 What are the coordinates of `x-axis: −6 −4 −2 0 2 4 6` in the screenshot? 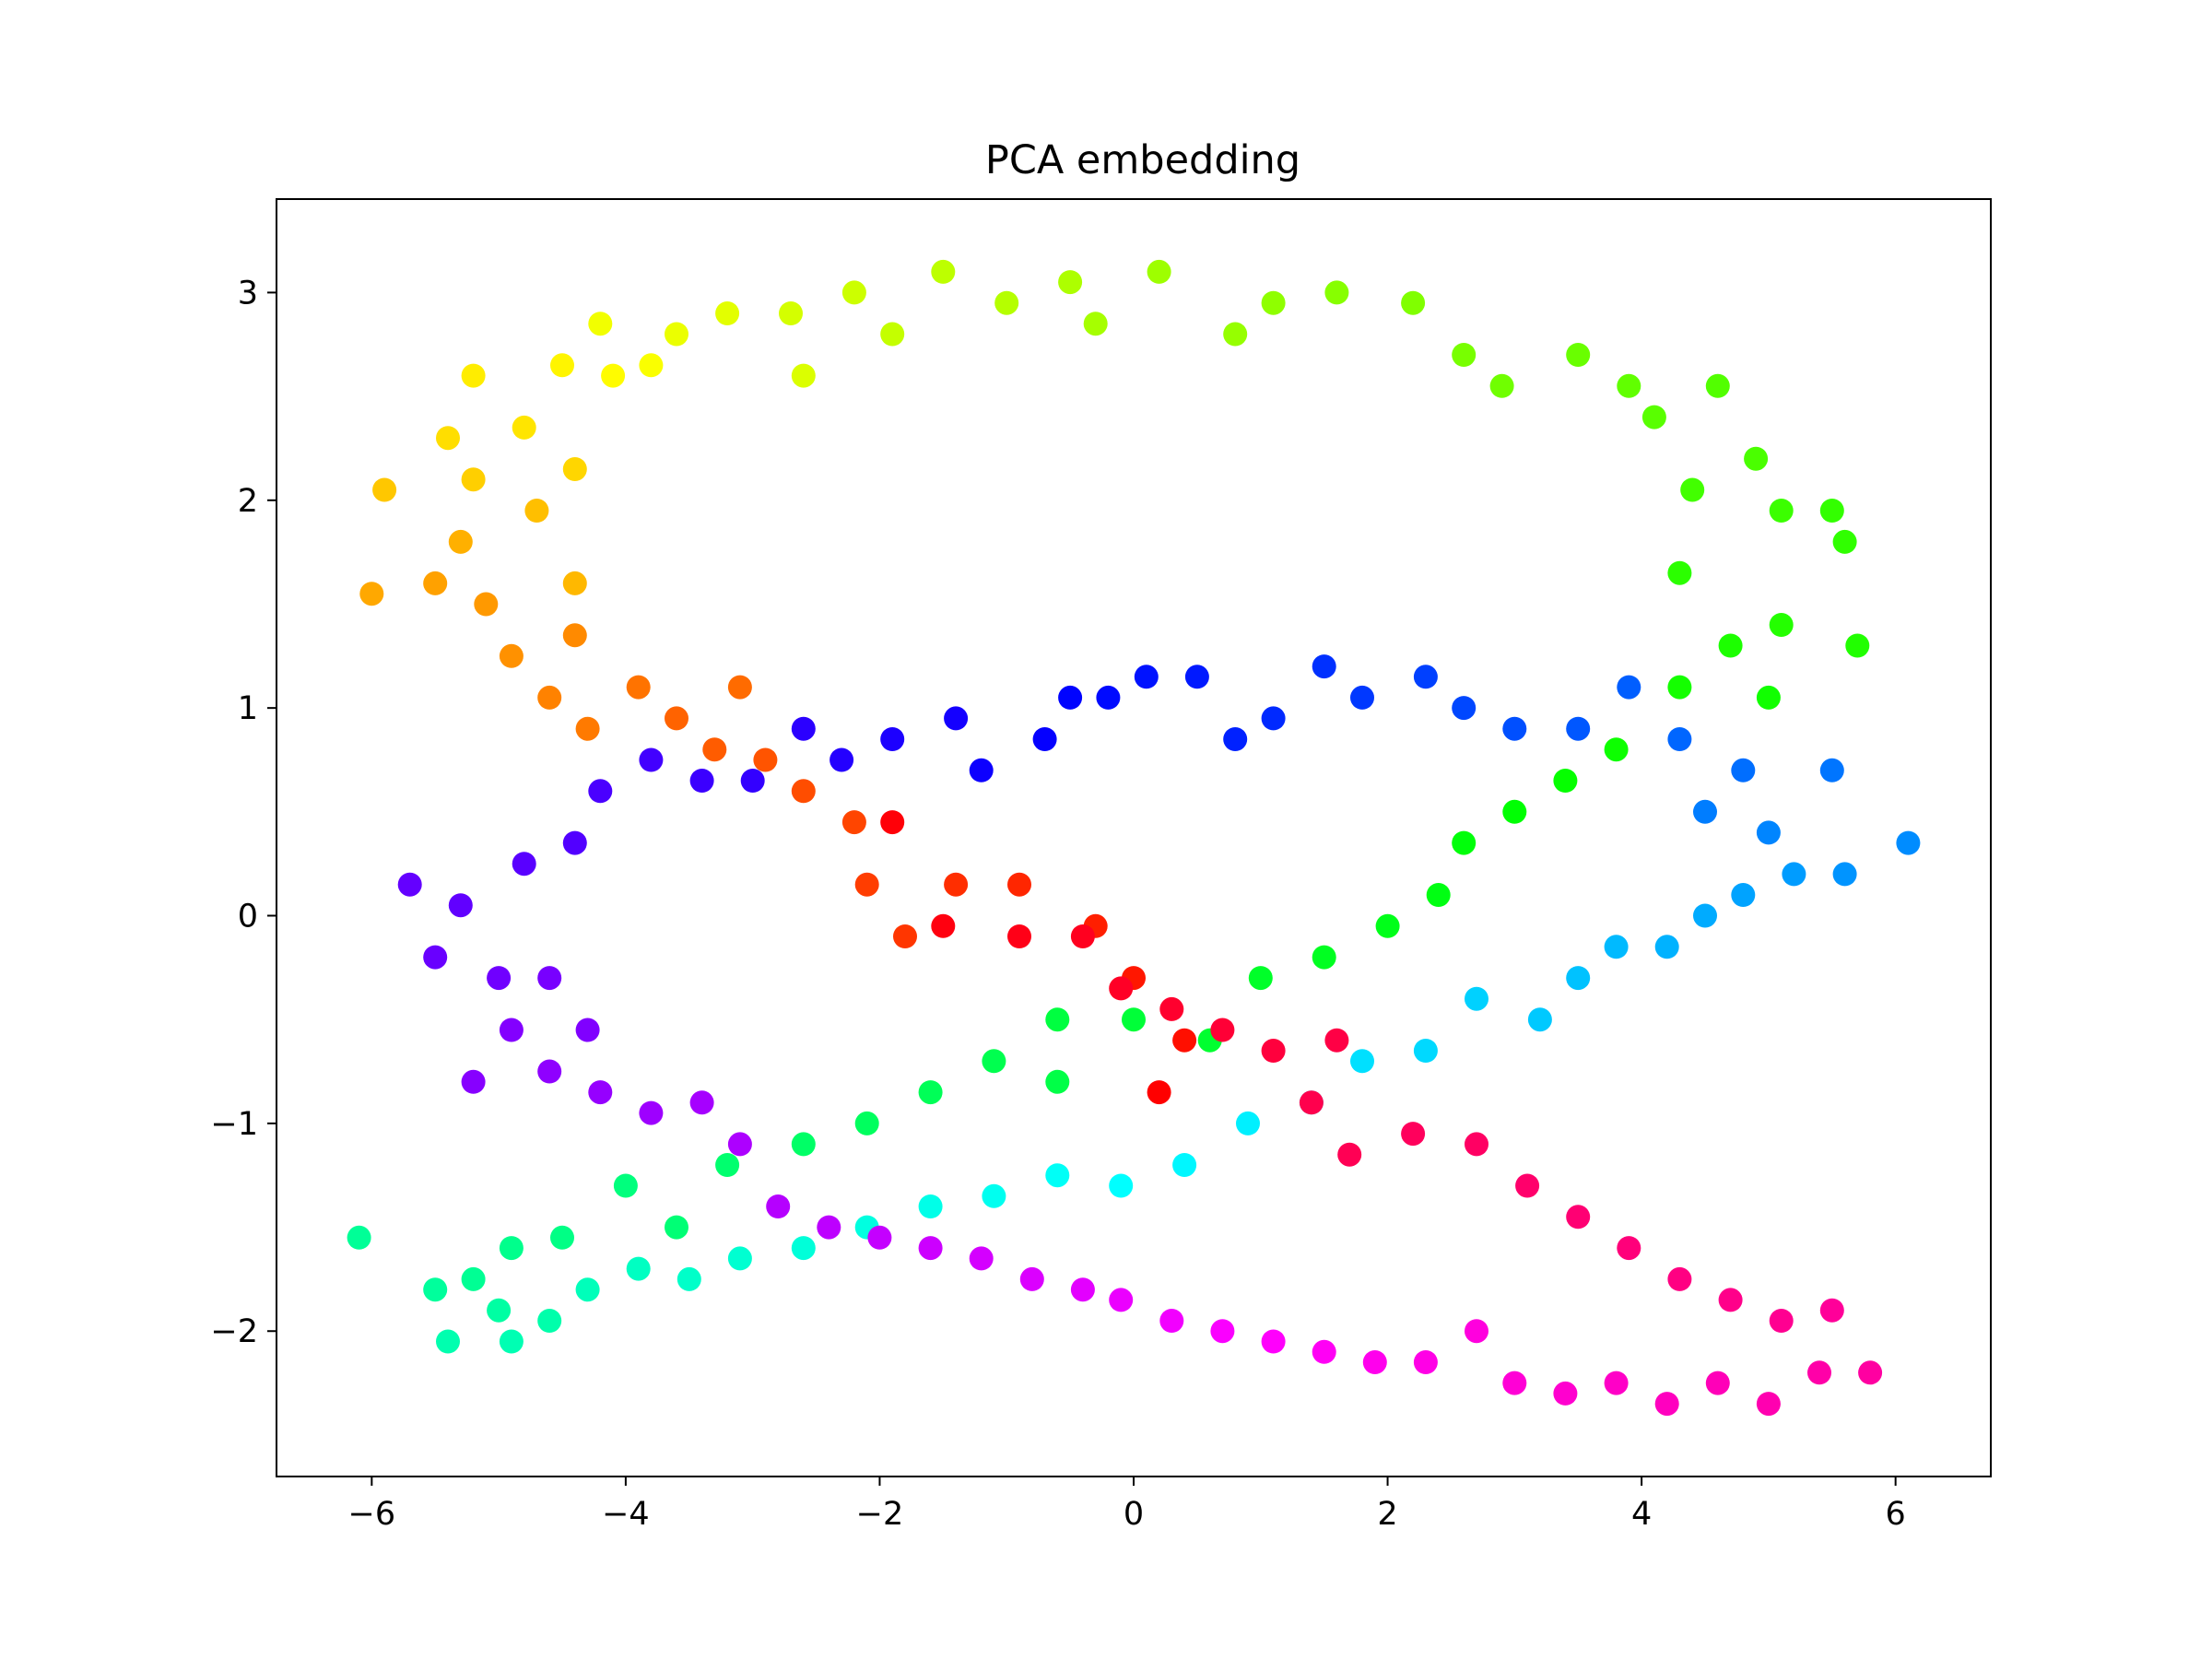 It's located at (1127, 1505).